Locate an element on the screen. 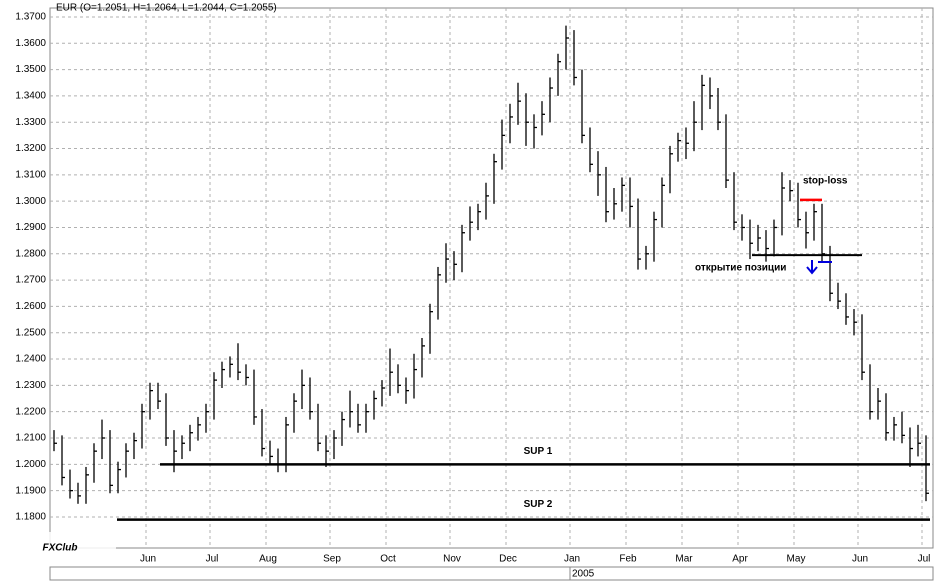  period-row is located at coordinates (491, 573).